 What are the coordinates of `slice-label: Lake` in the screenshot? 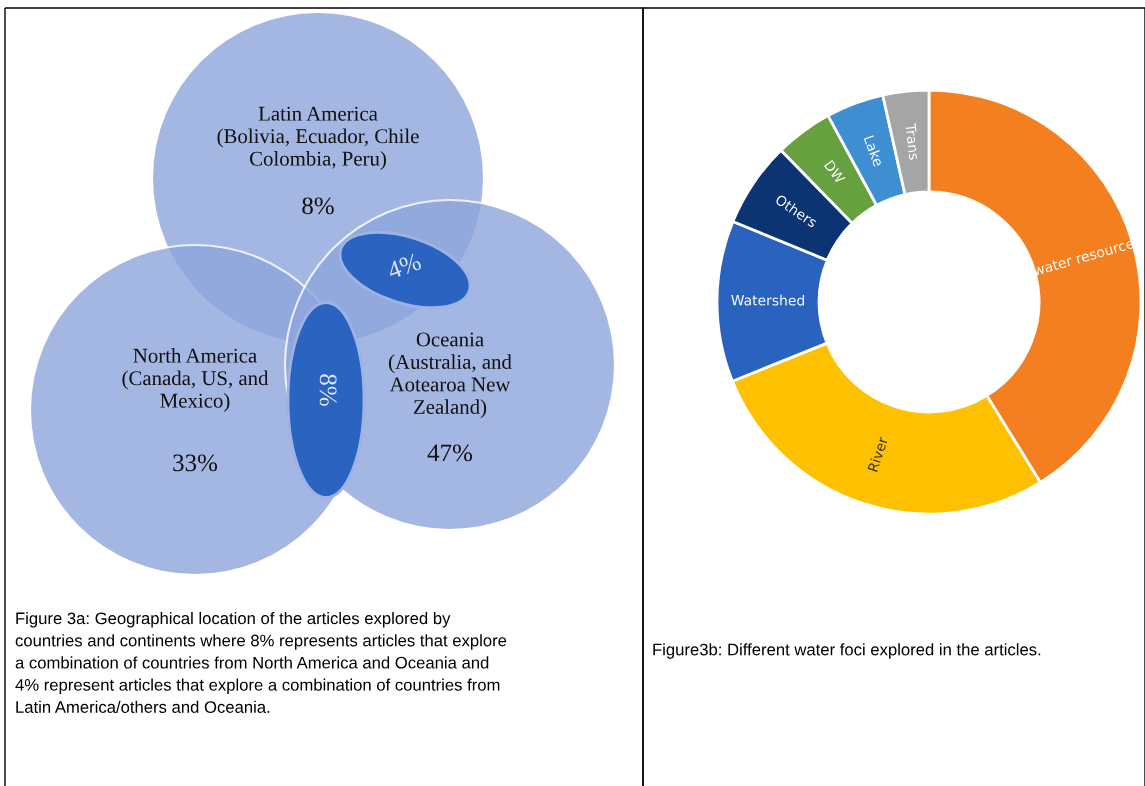 It's located at (874, 151).